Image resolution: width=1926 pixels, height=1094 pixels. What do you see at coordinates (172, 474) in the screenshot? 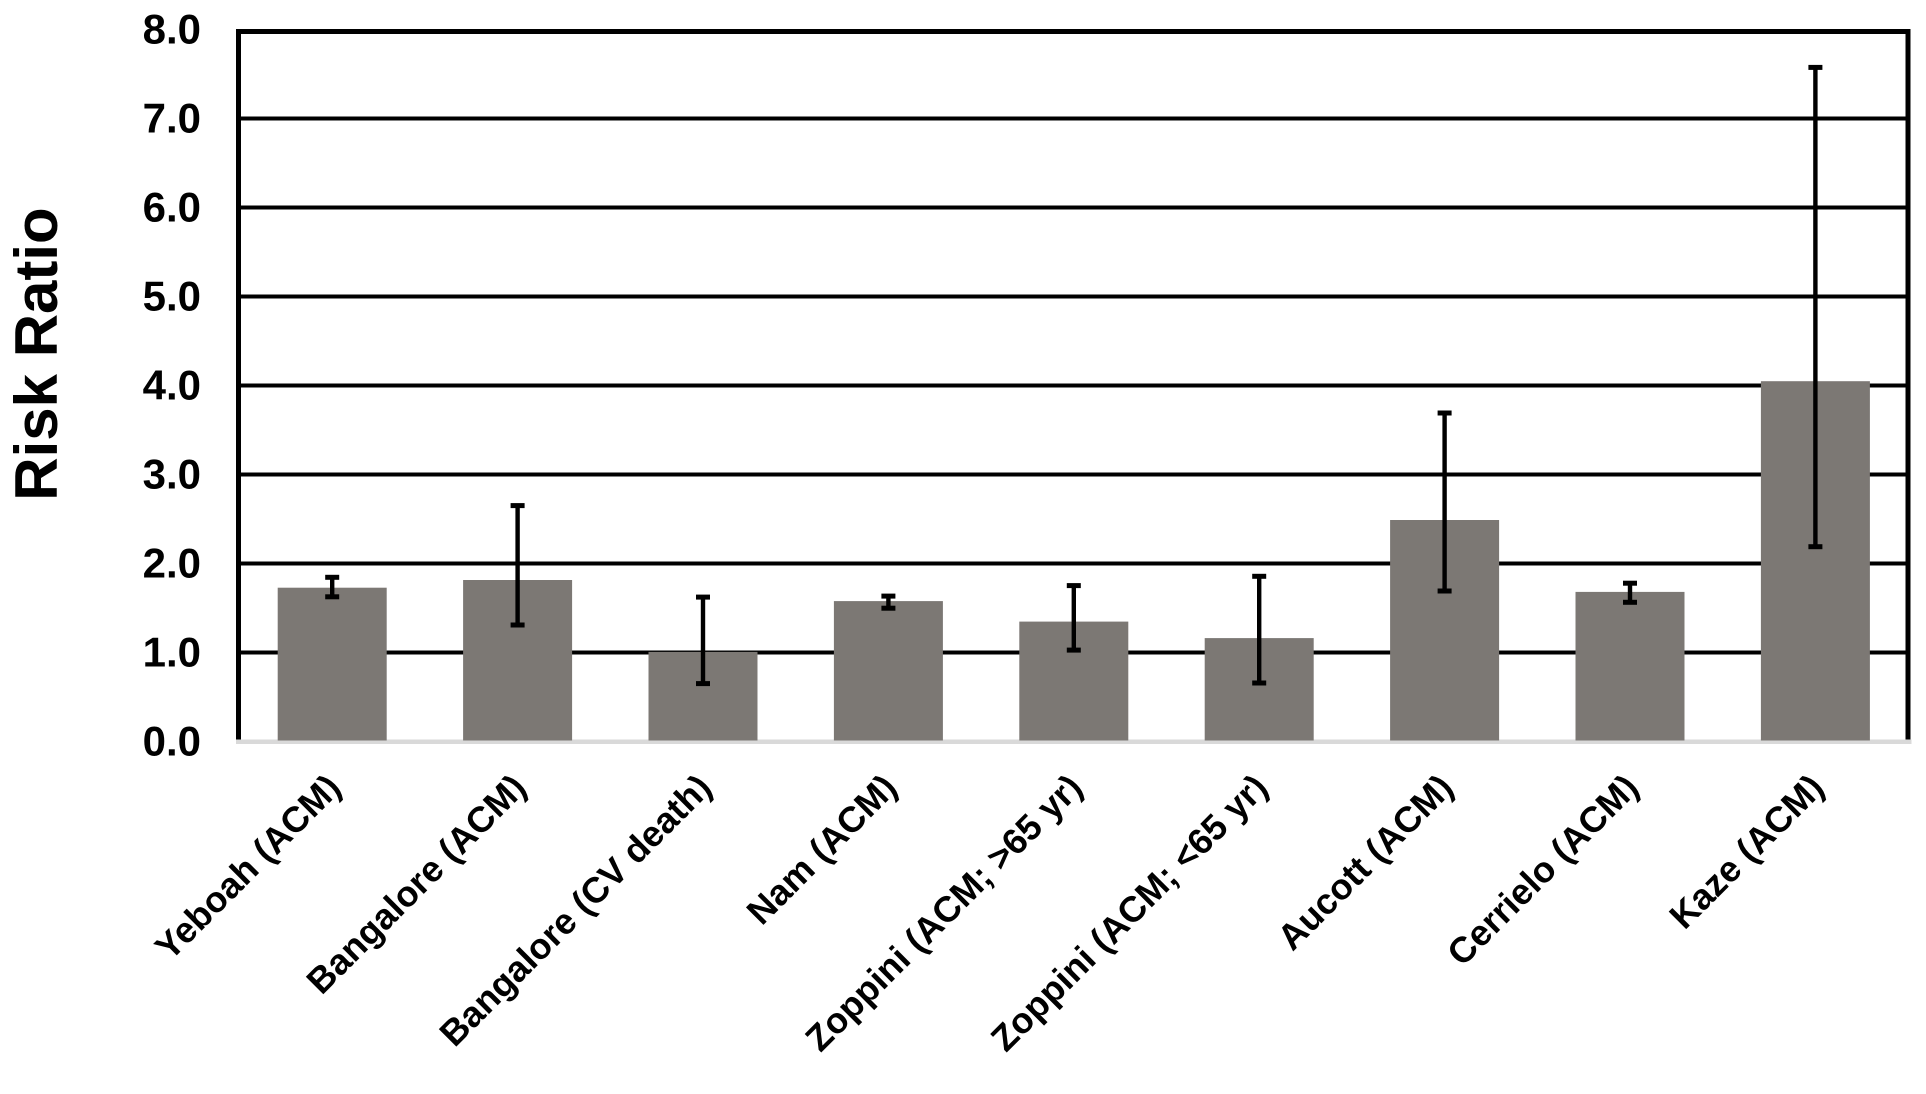
I see `svg-text: 3.0` at bounding box center [172, 474].